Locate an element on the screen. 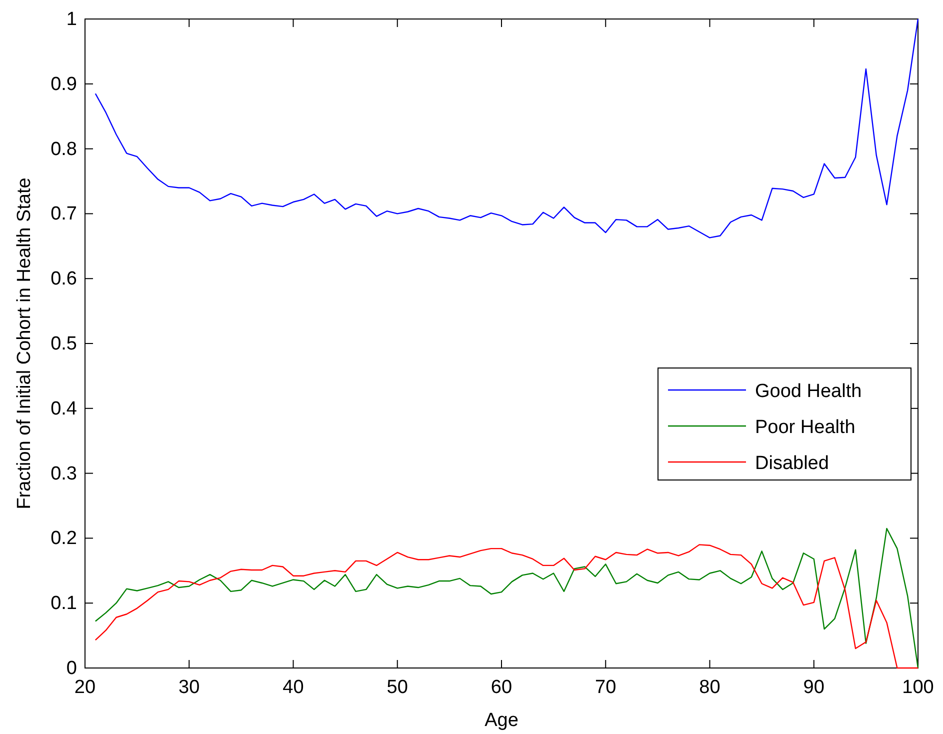 This screenshot has height=734, width=943. x-tick-label: 40 is located at coordinates (293, 687).